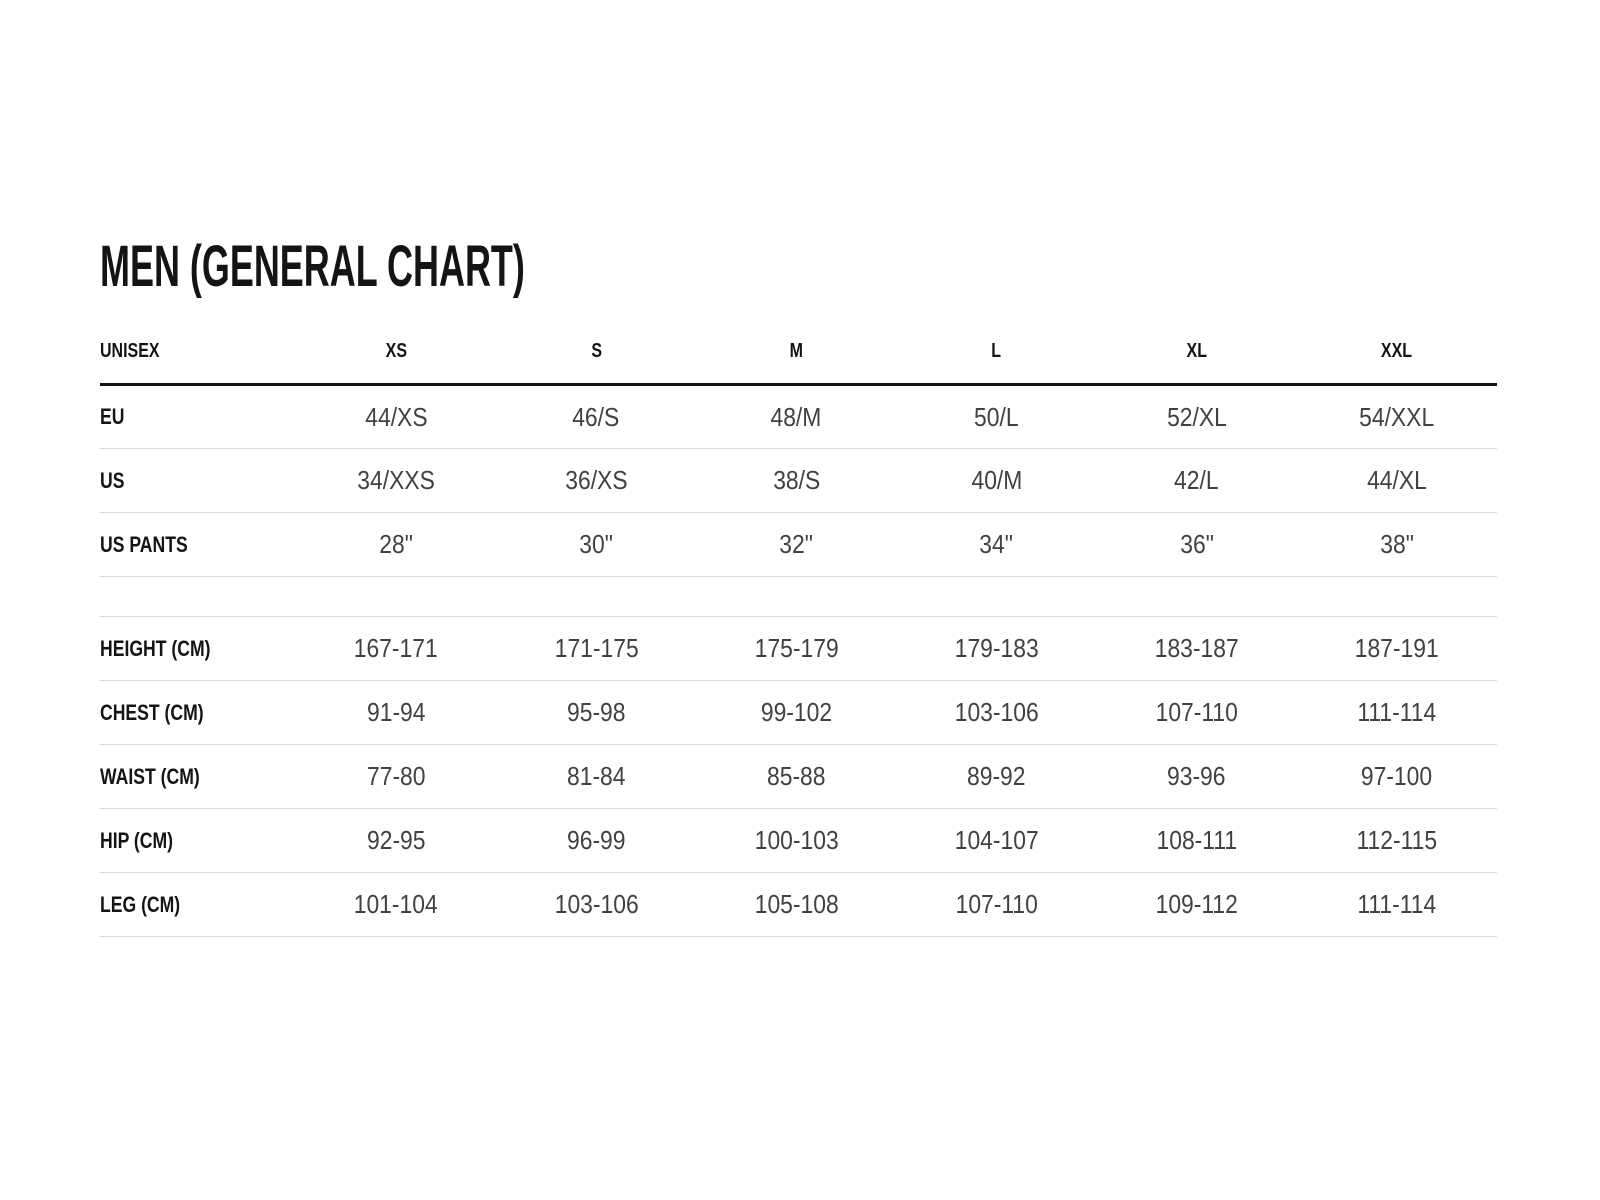  Describe the element at coordinates (996, 840) in the screenshot. I see `table-cell: 104-107` at that location.